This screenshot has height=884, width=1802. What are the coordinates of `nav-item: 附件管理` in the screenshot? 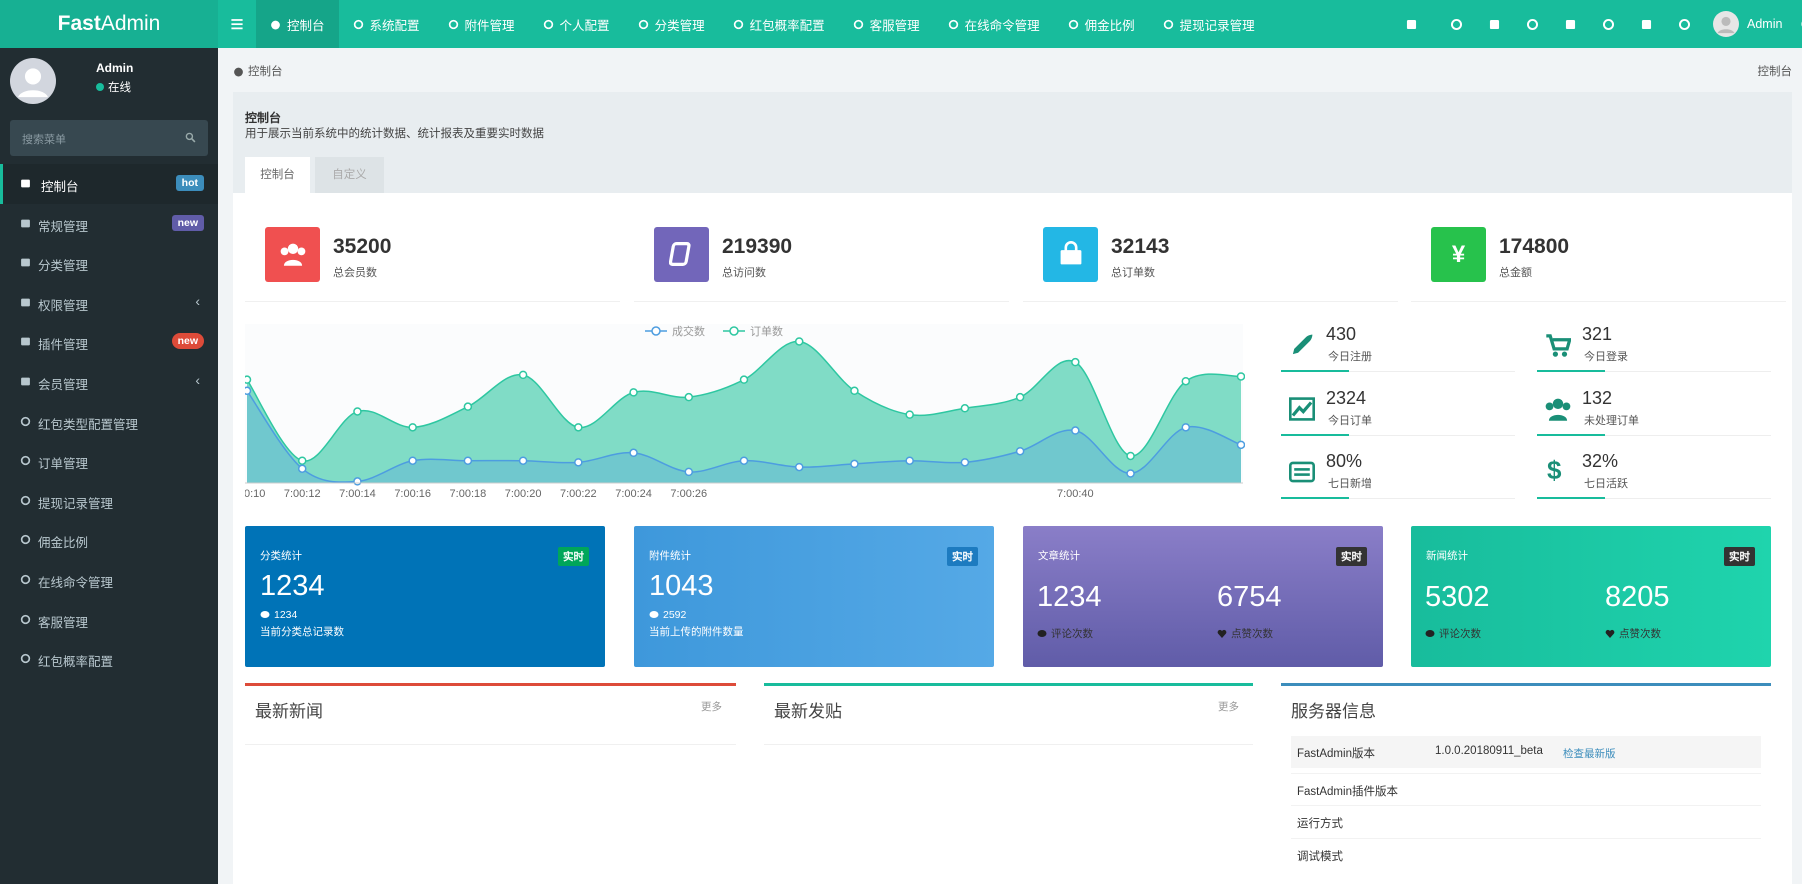 It's located at (481, 24).